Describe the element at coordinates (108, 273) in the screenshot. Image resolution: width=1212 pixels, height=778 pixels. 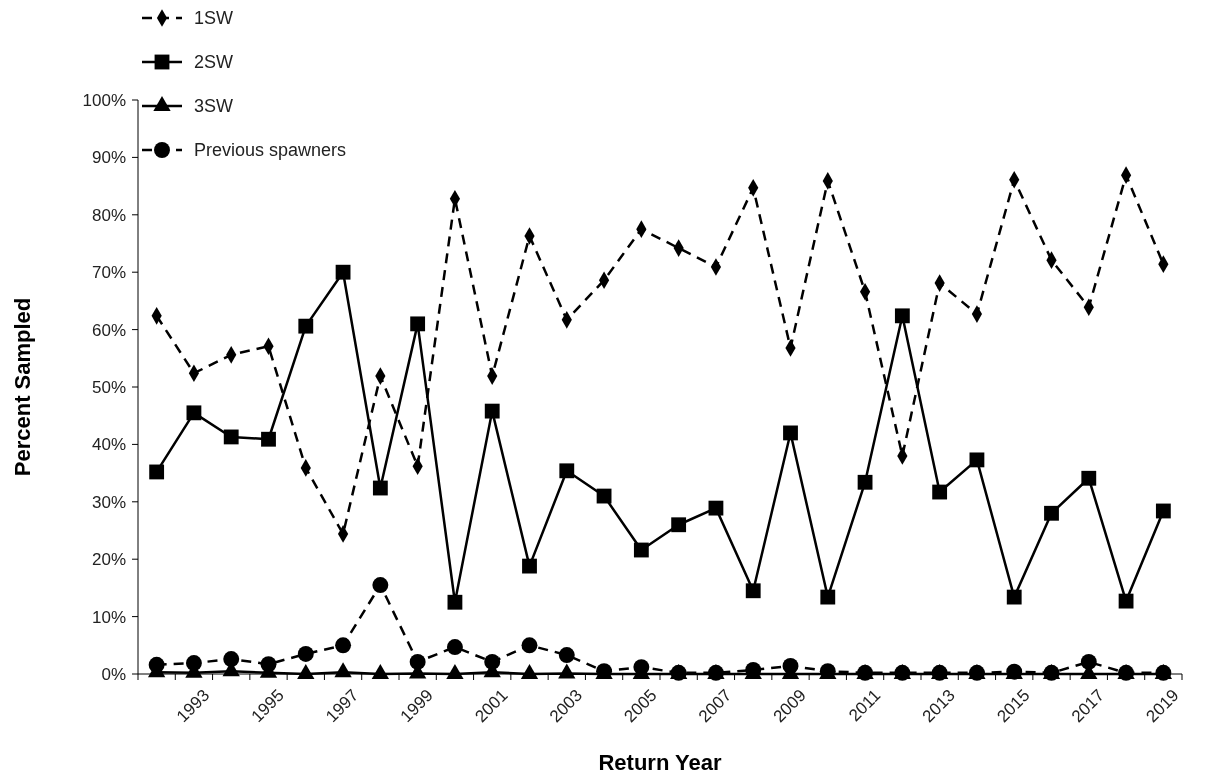
I see `y-tick-label: 70%` at that location.